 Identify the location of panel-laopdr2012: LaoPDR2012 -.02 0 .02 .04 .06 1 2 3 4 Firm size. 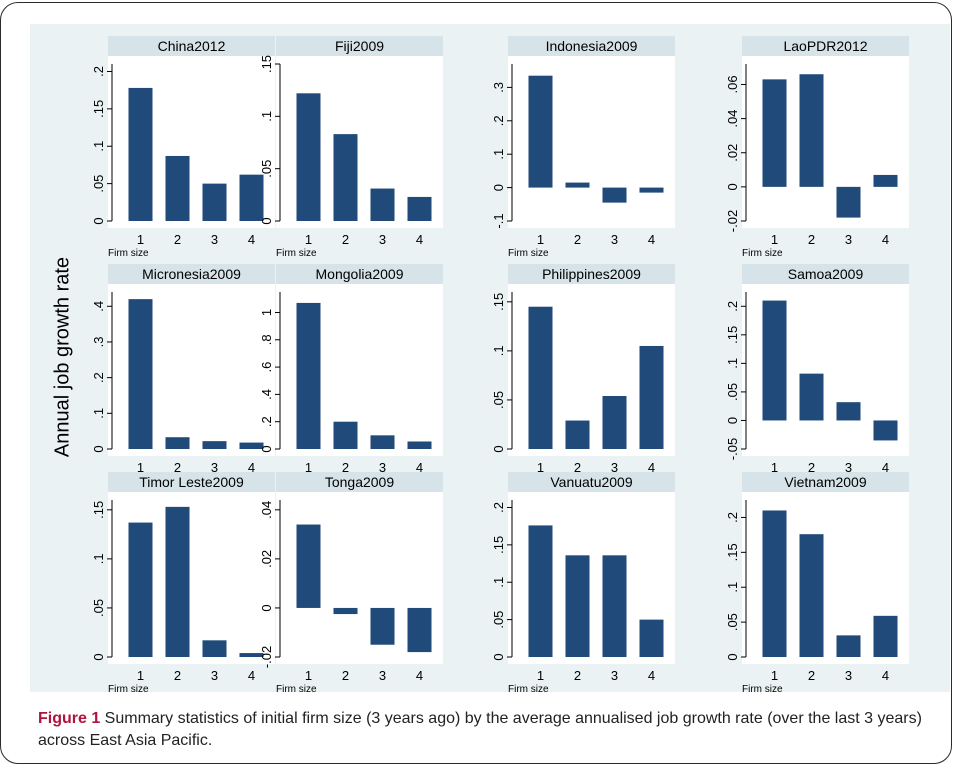
(817, 147).